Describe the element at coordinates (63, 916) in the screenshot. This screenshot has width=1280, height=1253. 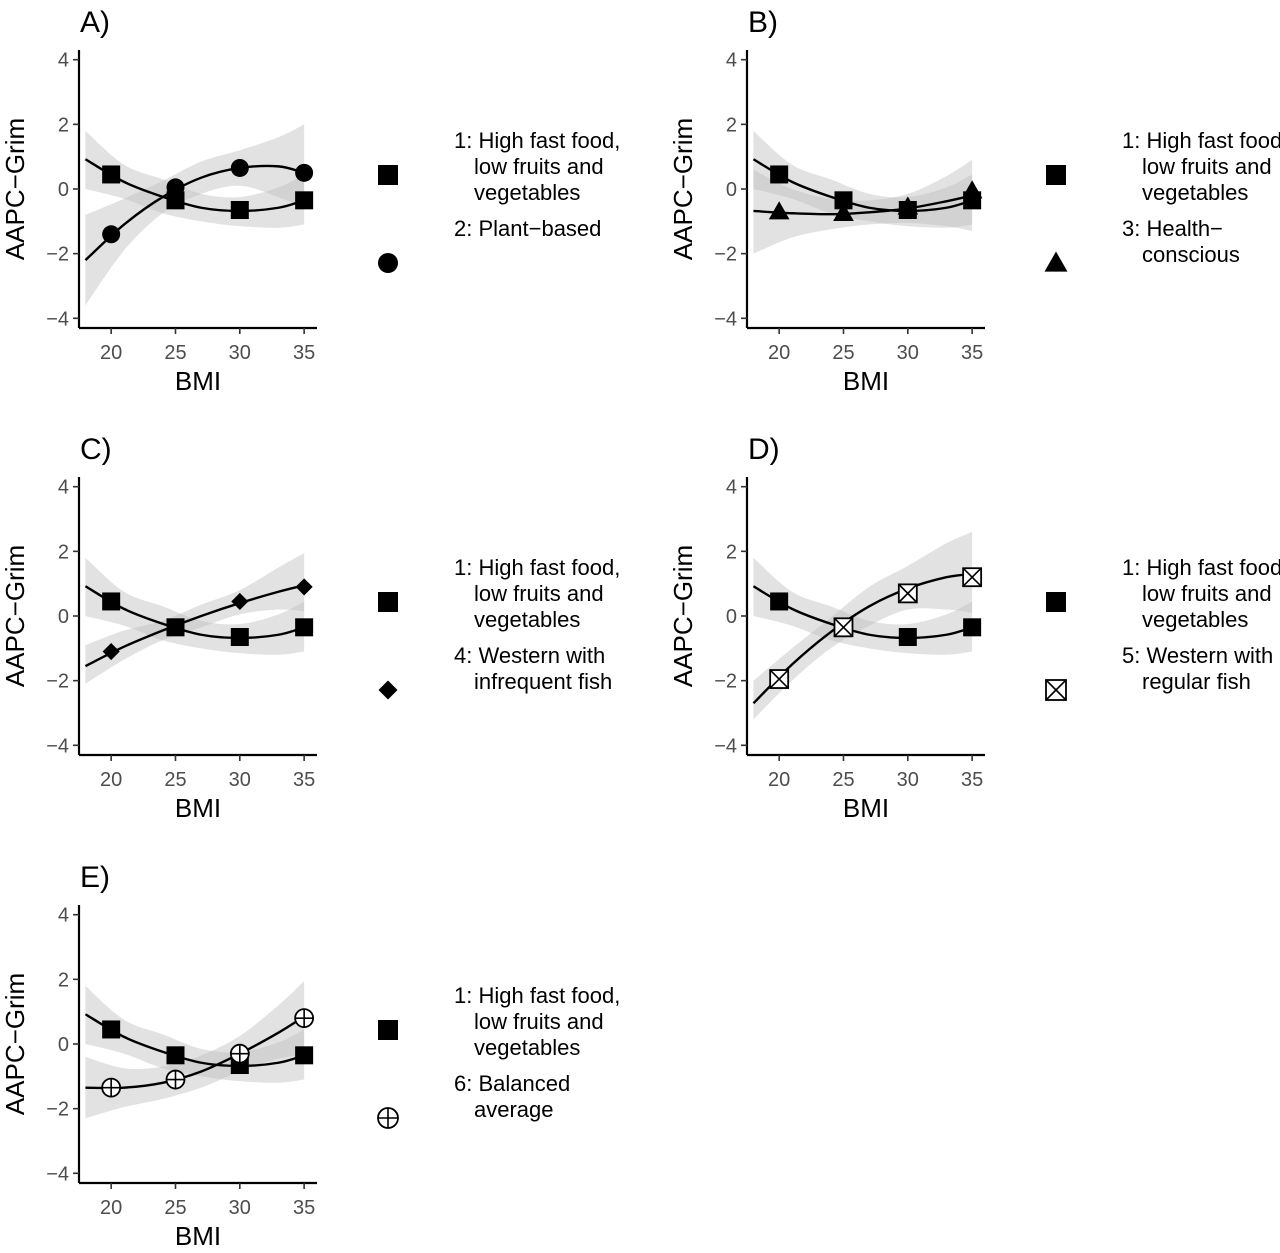
I see `y-tick-label: 4` at that location.